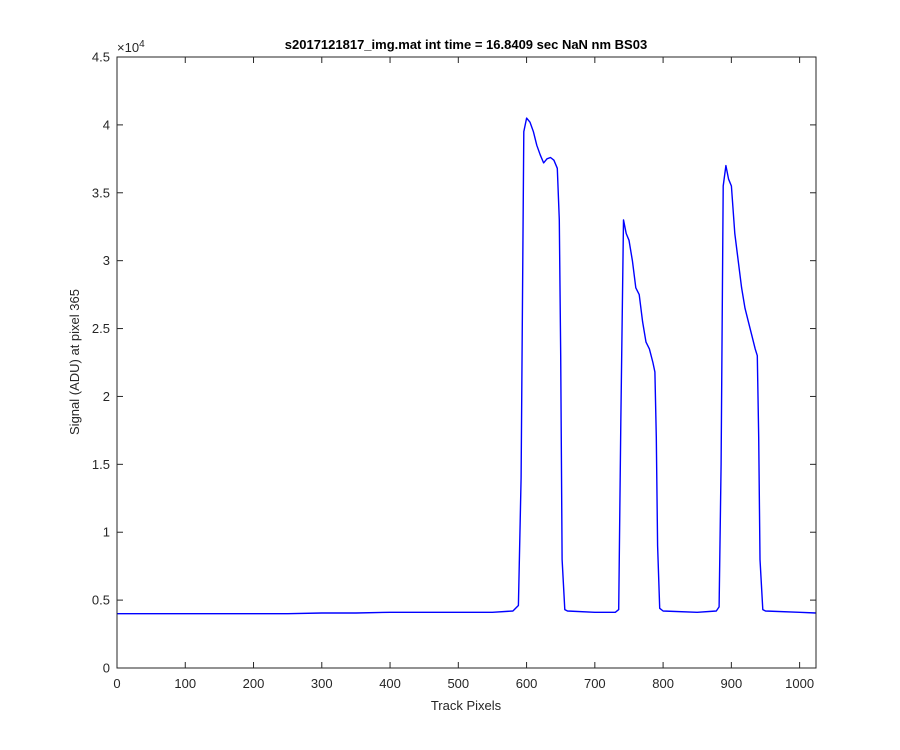 The width and height of the screenshot is (900, 750). I want to click on x-tick-label: 200, so click(254, 683).